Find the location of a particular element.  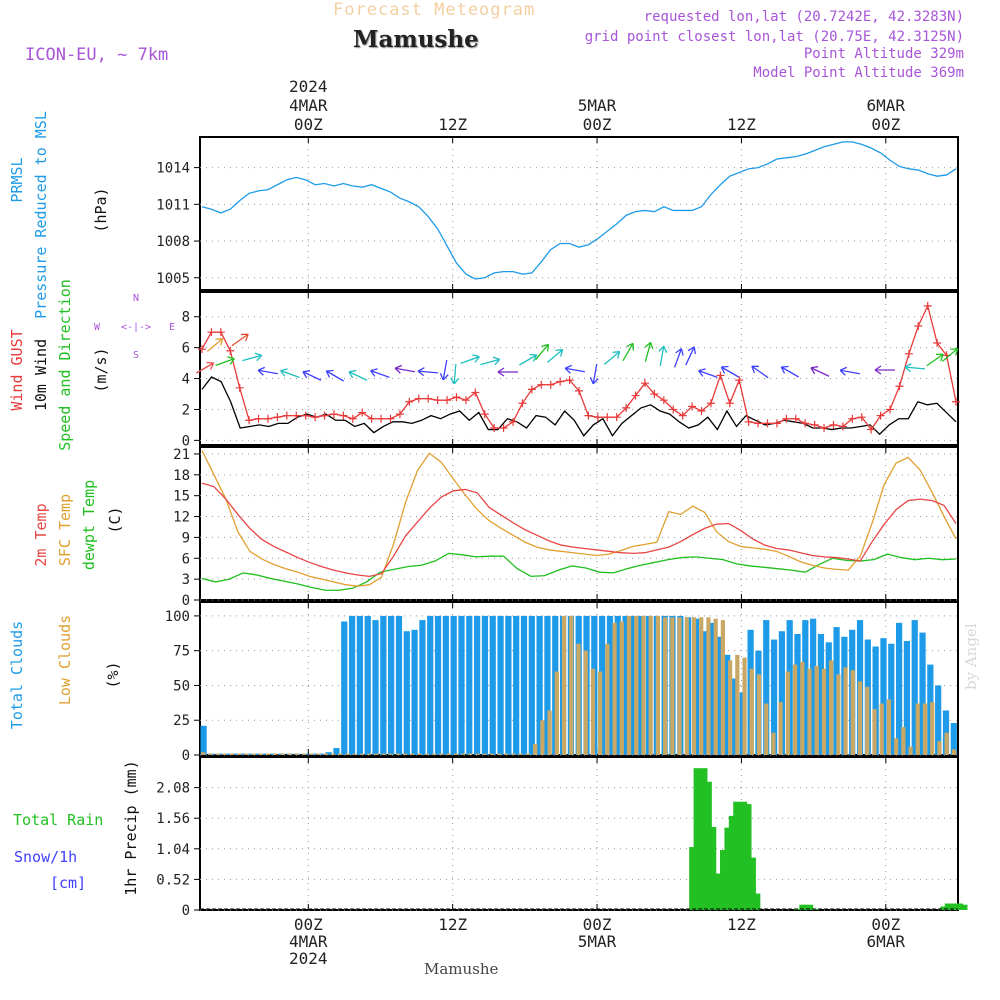

top-time-label: 4MAR is located at coordinates (308, 105).